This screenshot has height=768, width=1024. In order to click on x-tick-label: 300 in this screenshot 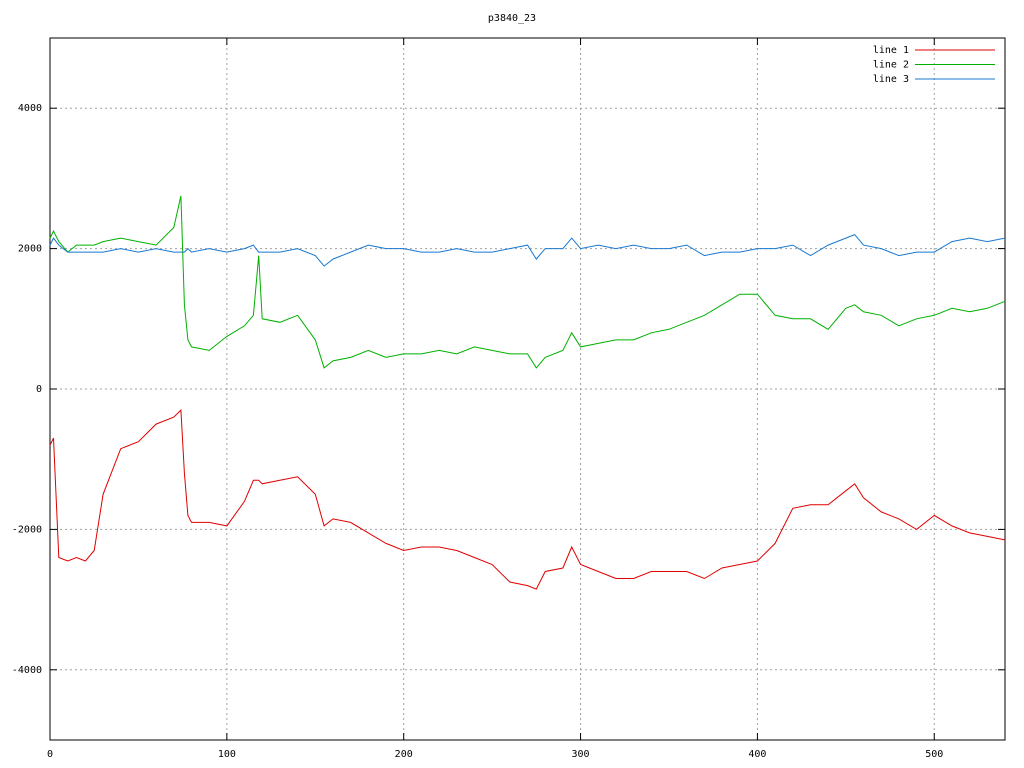, I will do `click(581, 754)`.